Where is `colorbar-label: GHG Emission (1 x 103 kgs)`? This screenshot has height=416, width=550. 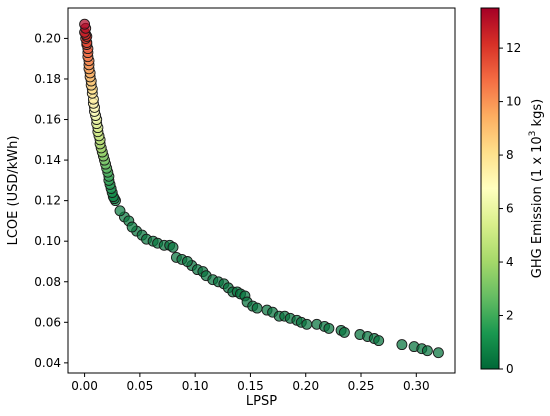
colorbar-label: GHG Emission (1 x 103 kgs) is located at coordinates (536, 188).